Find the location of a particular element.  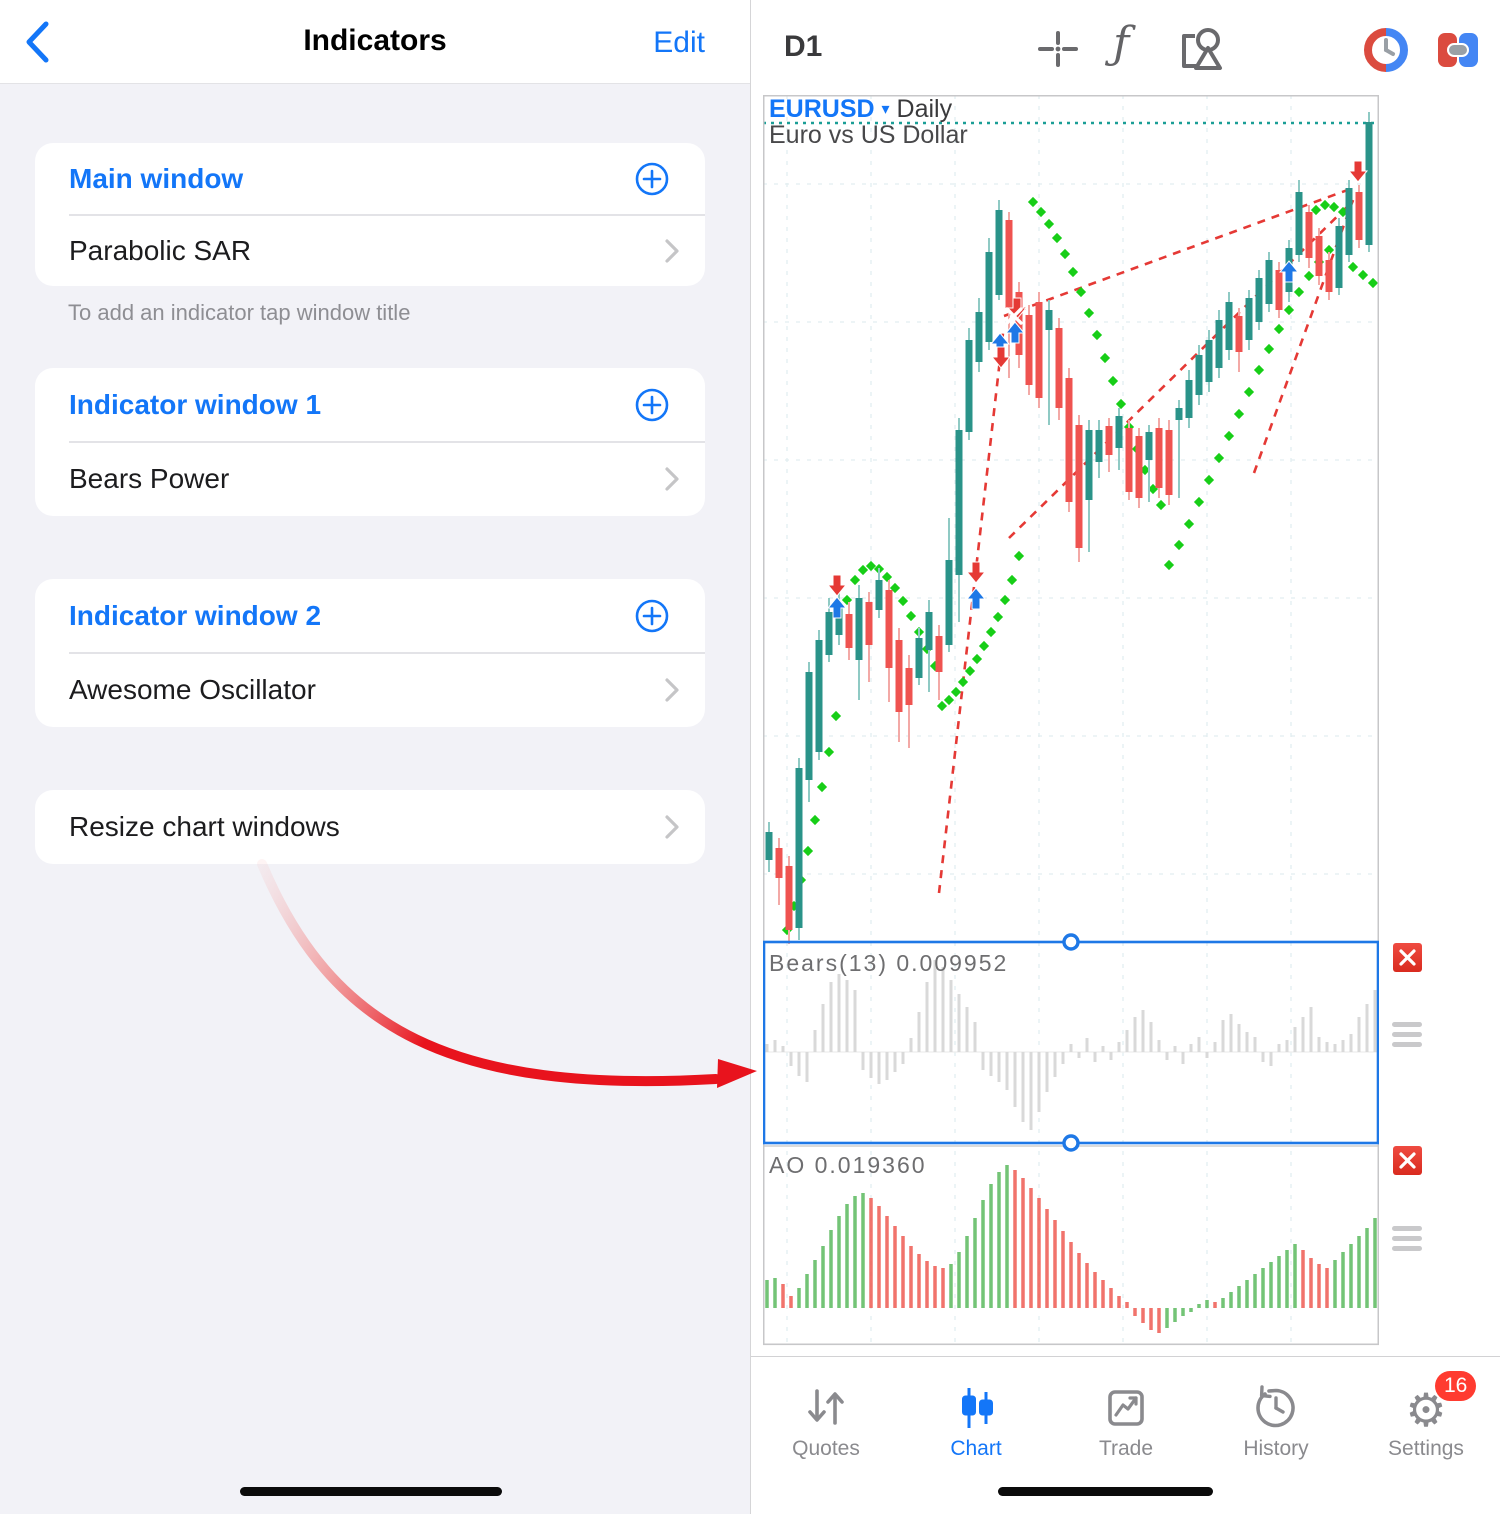

indicator-name: Bears Power is located at coordinates (149, 478).